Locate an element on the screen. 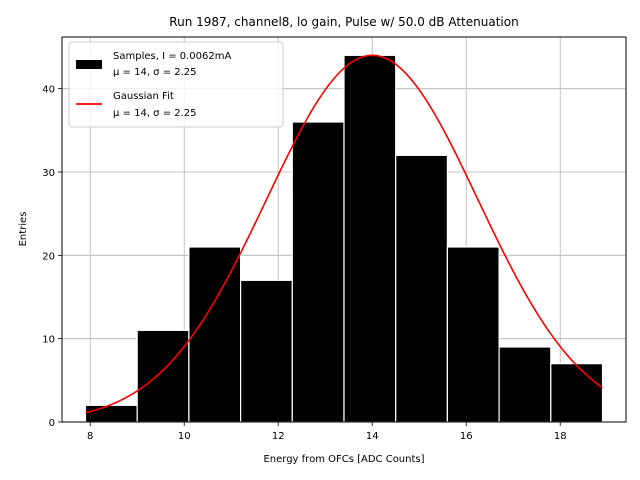 The height and width of the screenshot is (480, 640). legend-box is located at coordinates (176, 84).